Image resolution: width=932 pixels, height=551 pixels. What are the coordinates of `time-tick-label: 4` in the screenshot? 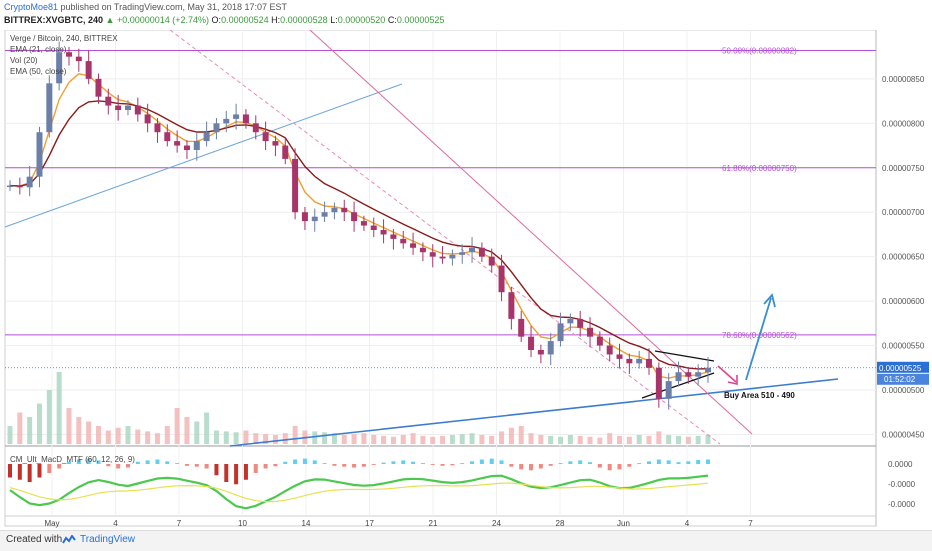 It's located at (687, 523).